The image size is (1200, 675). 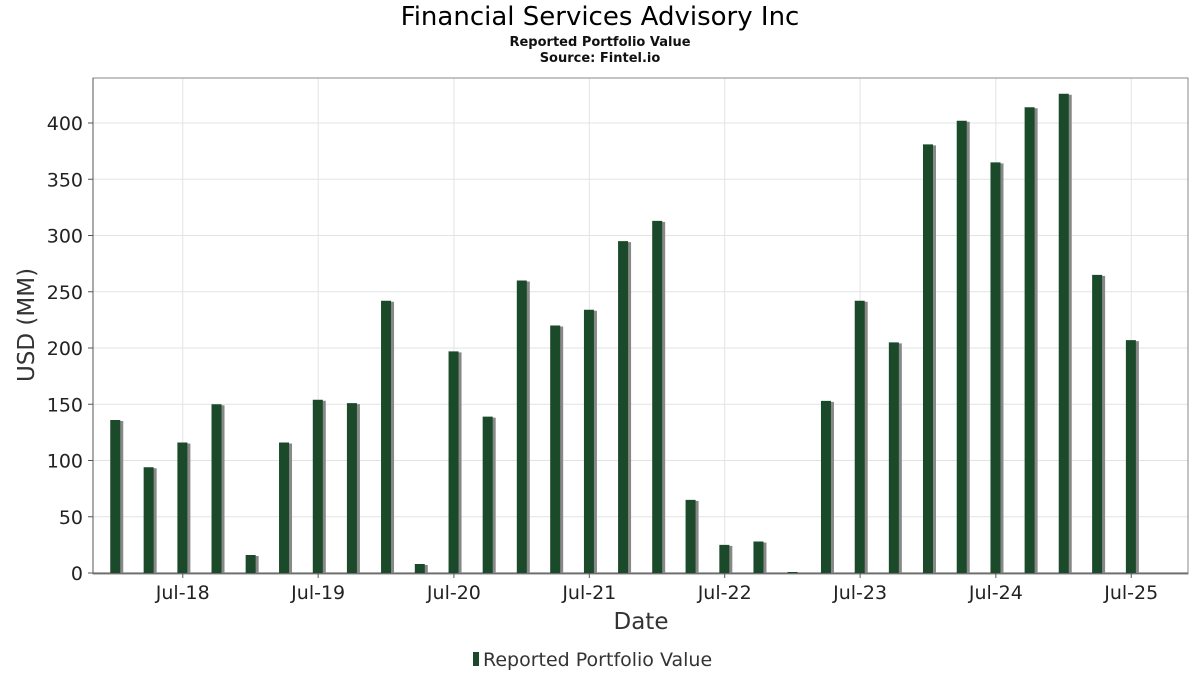 What do you see at coordinates (600, 42) in the screenshot?
I see `chart-subtitle: Reported Portfolio Value` at bounding box center [600, 42].